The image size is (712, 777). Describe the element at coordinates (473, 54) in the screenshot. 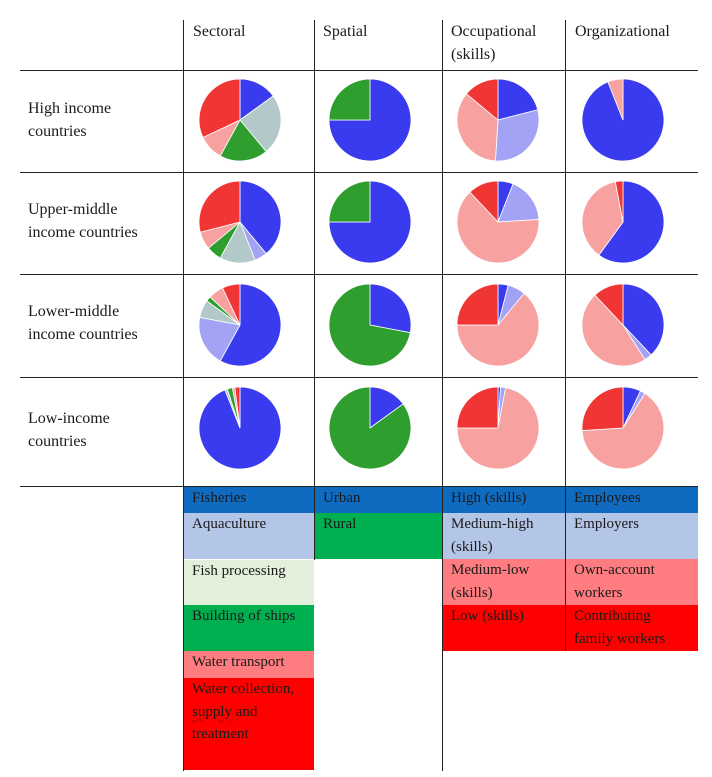

I see `column-header-line: (skills)` at that location.